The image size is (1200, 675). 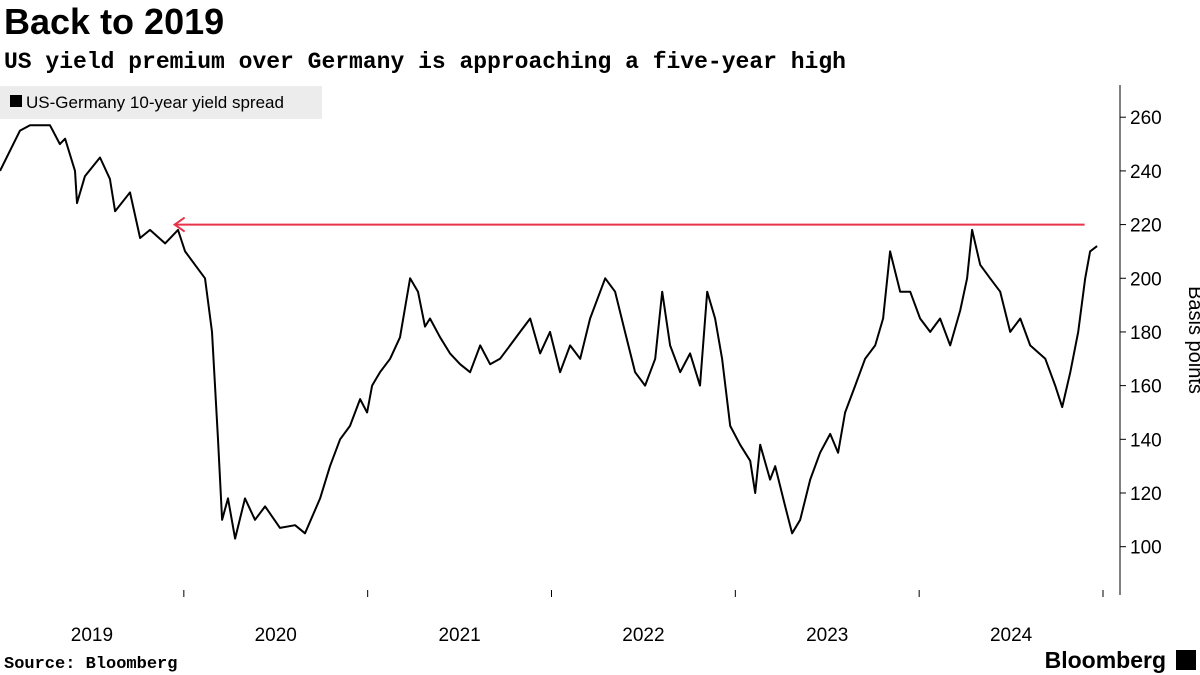 I want to click on legend-swatch, so click(x=16, y=101).